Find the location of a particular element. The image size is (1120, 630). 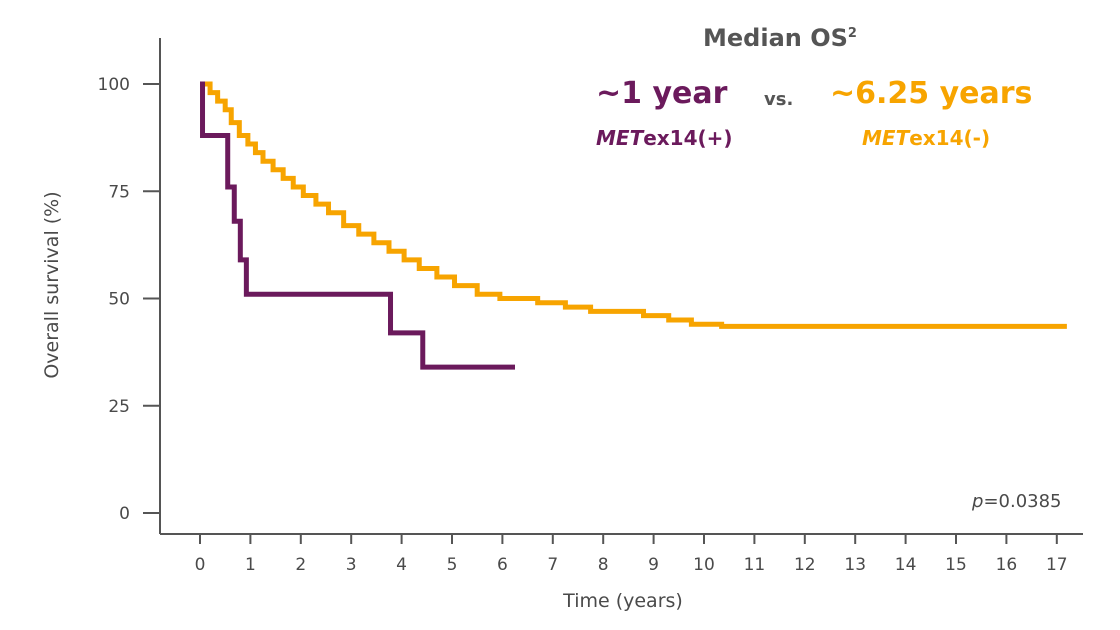

neg-median-value: ~6.25 years is located at coordinates (931, 93).